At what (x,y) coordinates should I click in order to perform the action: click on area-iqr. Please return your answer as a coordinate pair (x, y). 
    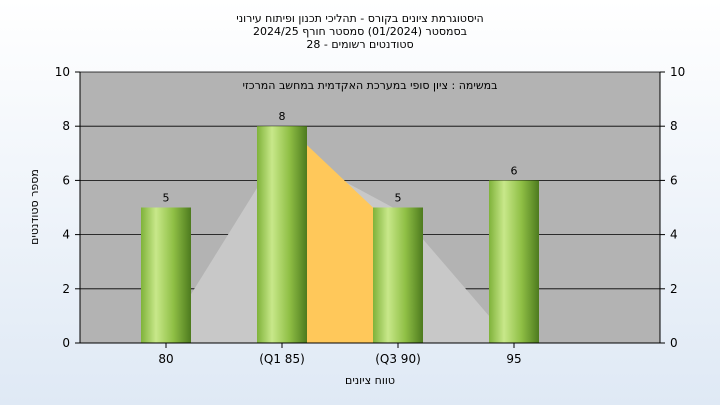
    Looking at the image, I should click on (340, 244).